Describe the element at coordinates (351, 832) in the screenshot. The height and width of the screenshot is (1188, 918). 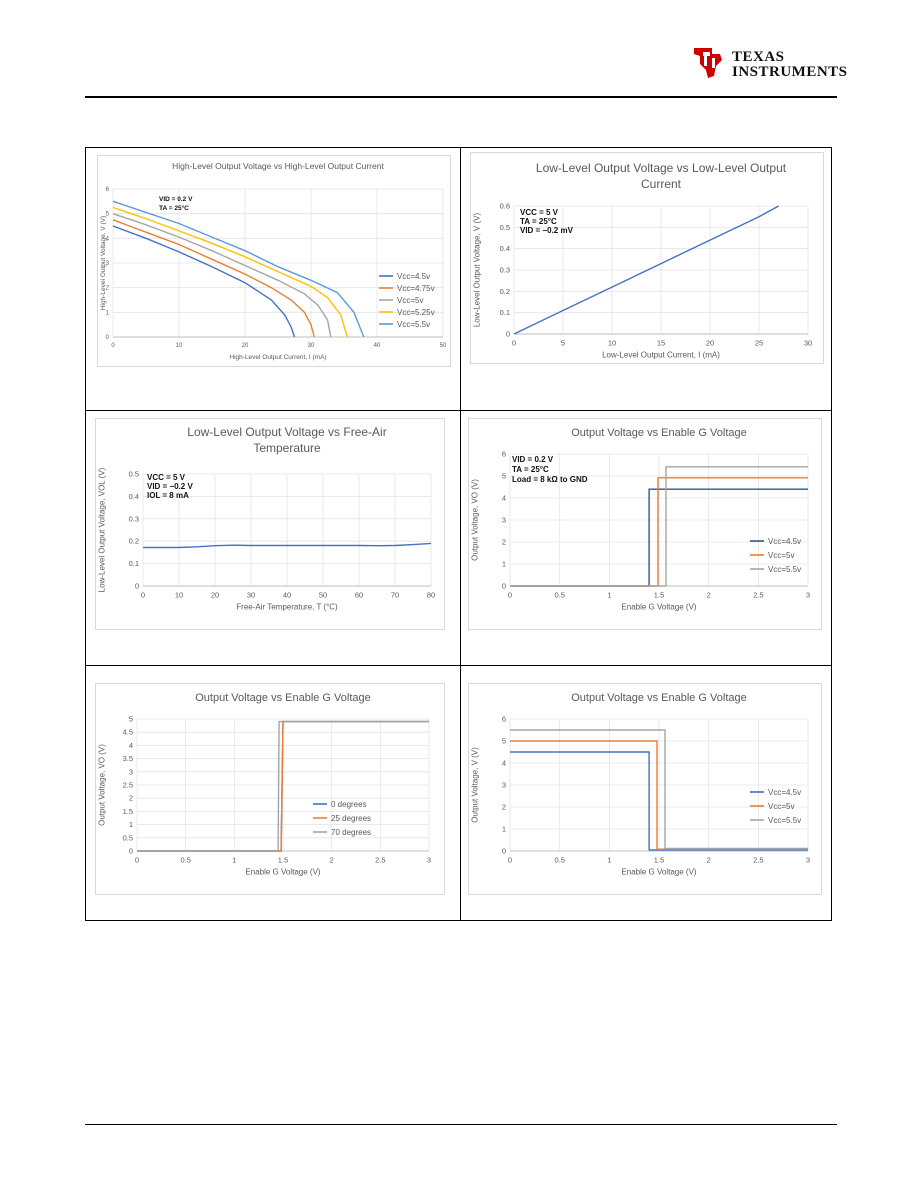
I see `legend-label: 70 degrees` at that location.